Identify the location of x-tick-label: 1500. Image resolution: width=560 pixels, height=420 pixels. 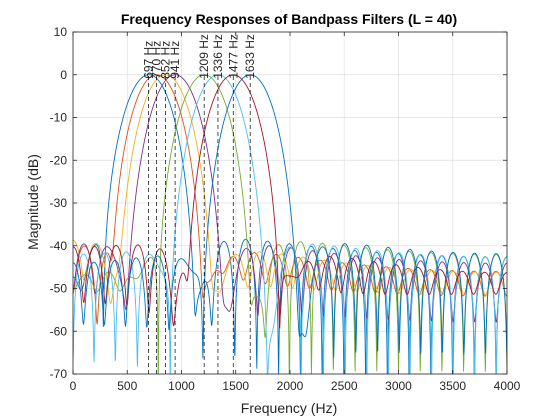
(235, 386).